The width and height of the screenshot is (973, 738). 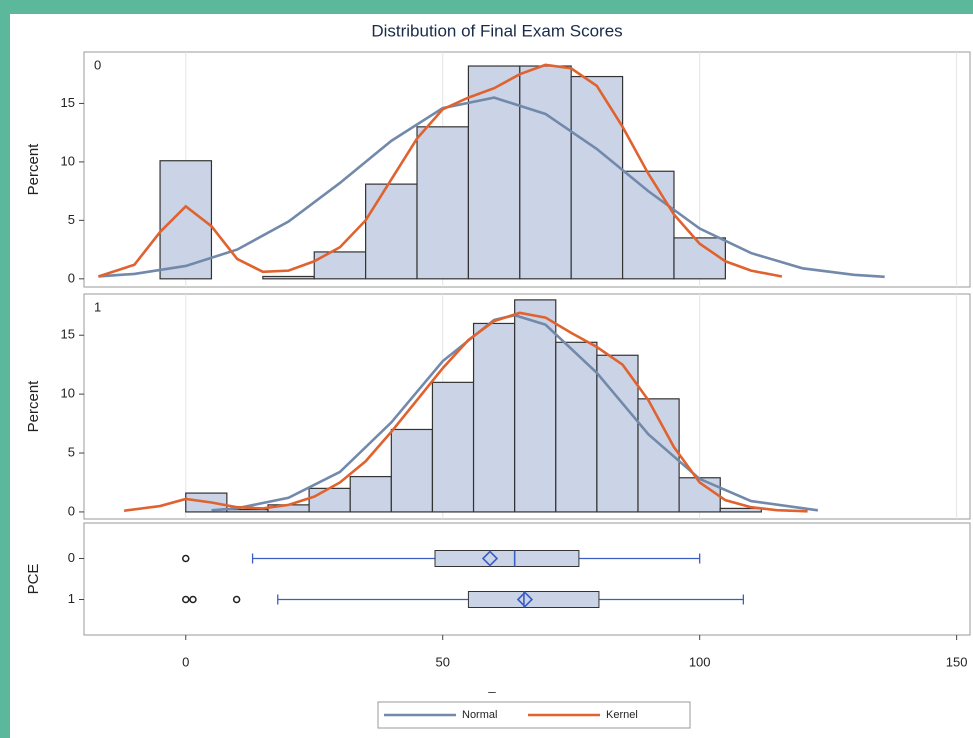 What do you see at coordinates (527, 579) in the screenshot?
I see `panel-frame` at bounding box center [527, 579].